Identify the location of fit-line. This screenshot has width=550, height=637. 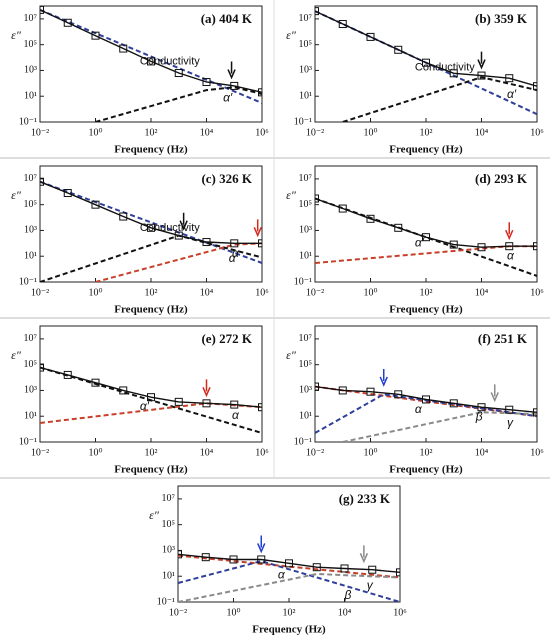
(151, 387).